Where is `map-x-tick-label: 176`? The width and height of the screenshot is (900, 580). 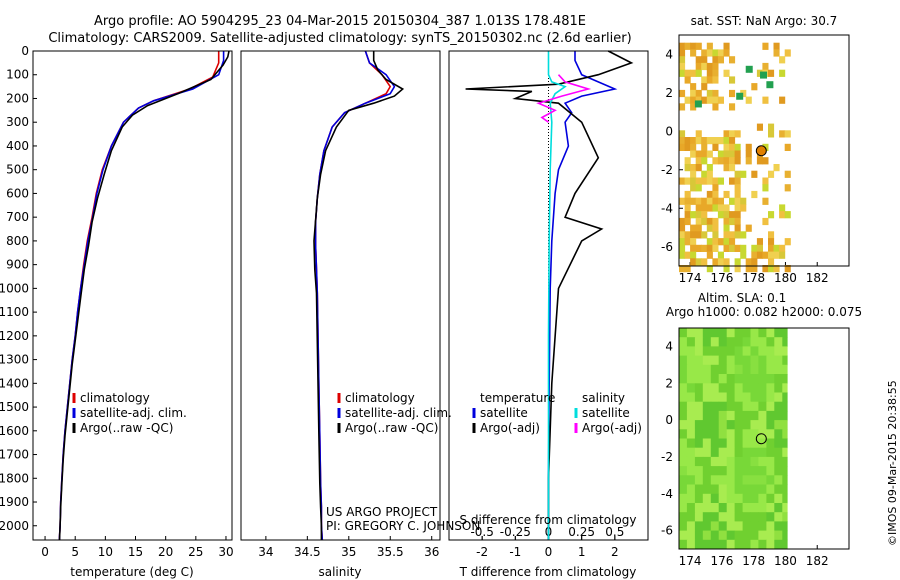 map-x-tick-label: 176 is located at coordinates (721, 278).